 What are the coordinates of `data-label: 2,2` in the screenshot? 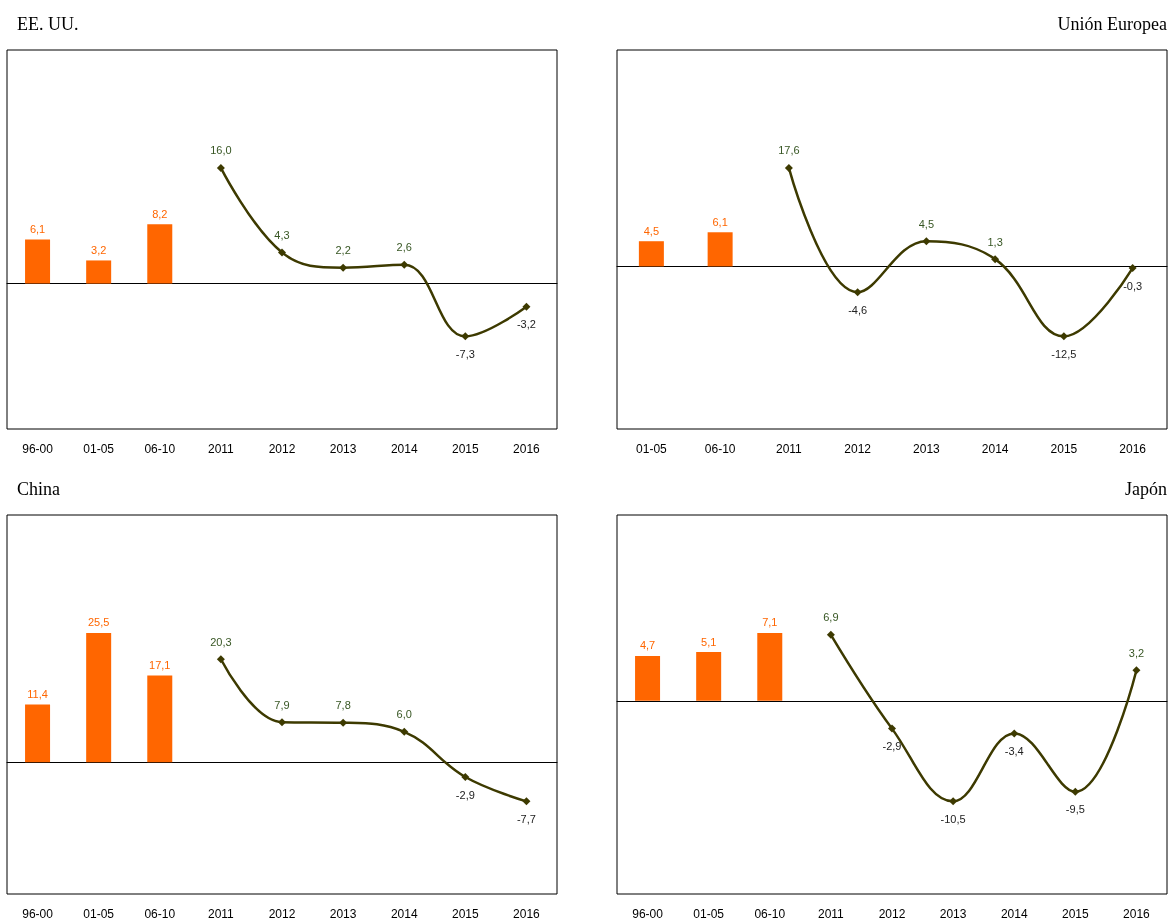 It's located at (343, 250).